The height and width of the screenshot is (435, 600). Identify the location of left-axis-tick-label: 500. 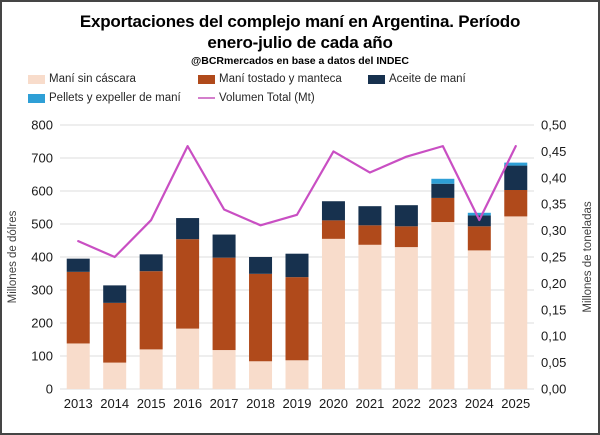
(42, 224).